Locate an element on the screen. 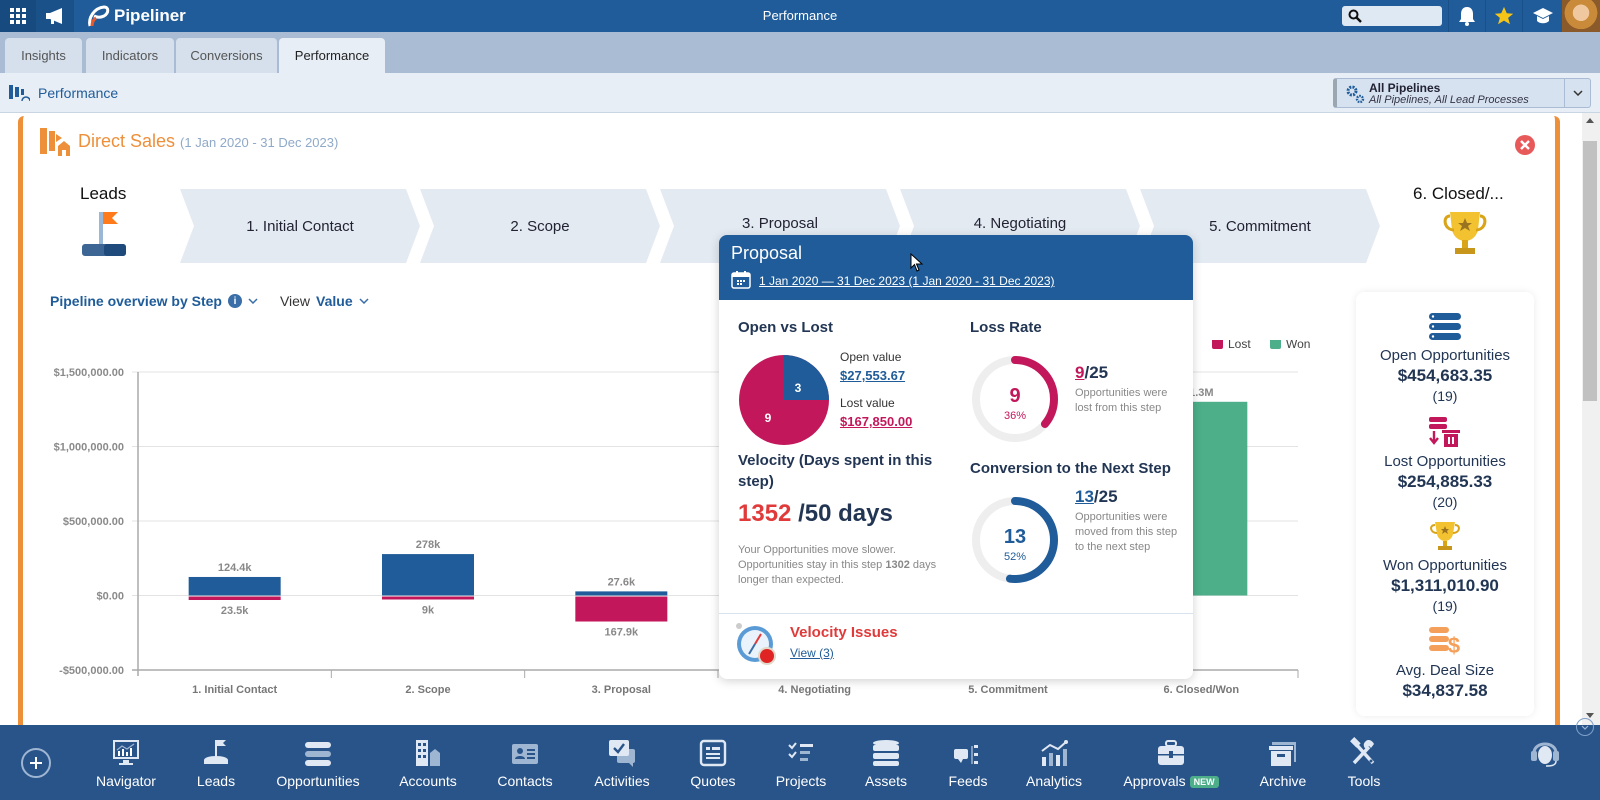 Image resolution: width=1600 pixels, height=800 pixels. loss-fraction-total: /25 is located at coordinates (1096, 372).